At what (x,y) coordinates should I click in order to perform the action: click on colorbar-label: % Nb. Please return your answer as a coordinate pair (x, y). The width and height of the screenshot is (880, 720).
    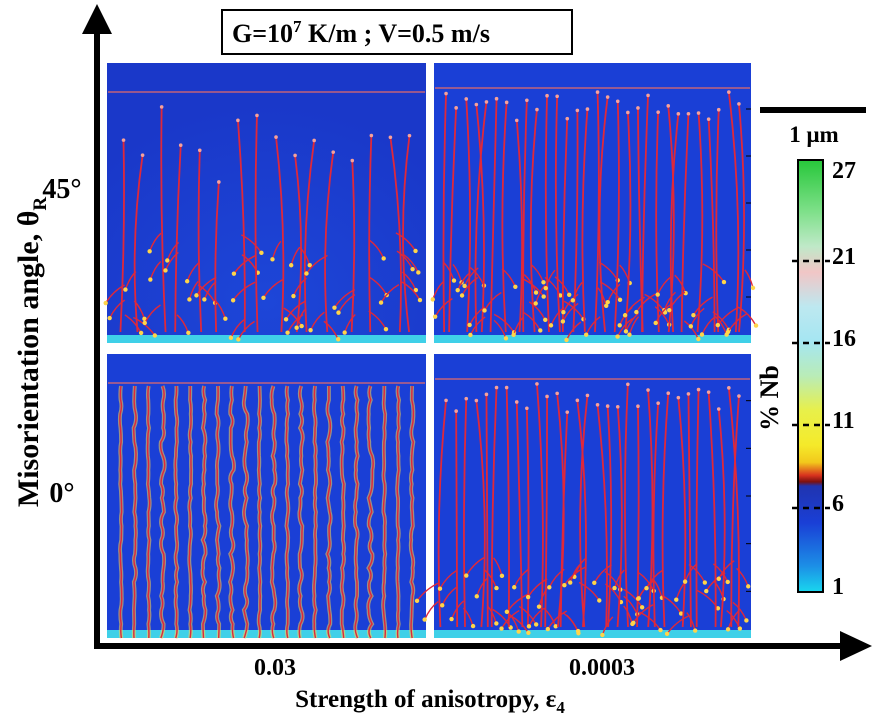
    Looking at the image, I should click on (769, 398).